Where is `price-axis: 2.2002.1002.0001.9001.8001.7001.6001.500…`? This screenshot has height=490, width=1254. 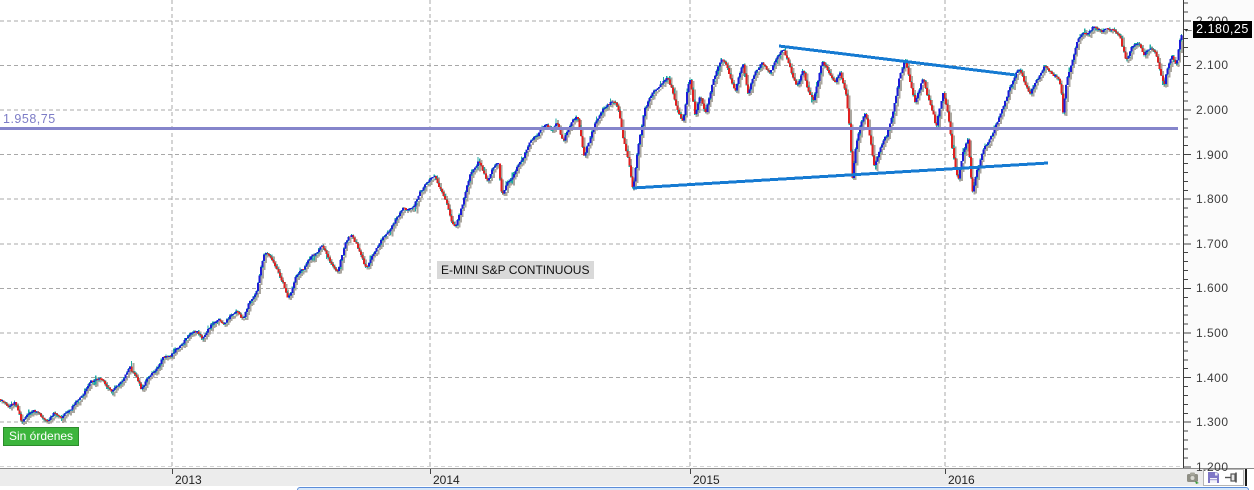 price-axis: 2.2002.1002.0001.9001.8001.7001.6001.500… is located at coordinates (1218, 237).